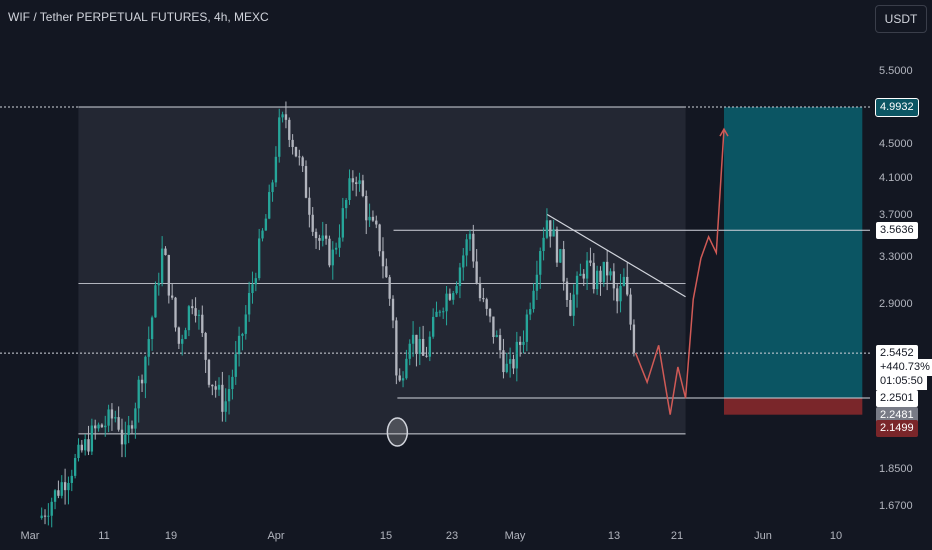 This screenshot has height=550, width=932. What do you see at coordinates (897, 354) in the screenshot?
I see `price-tag-last: 2.5452` at bounding box center [897, 354].